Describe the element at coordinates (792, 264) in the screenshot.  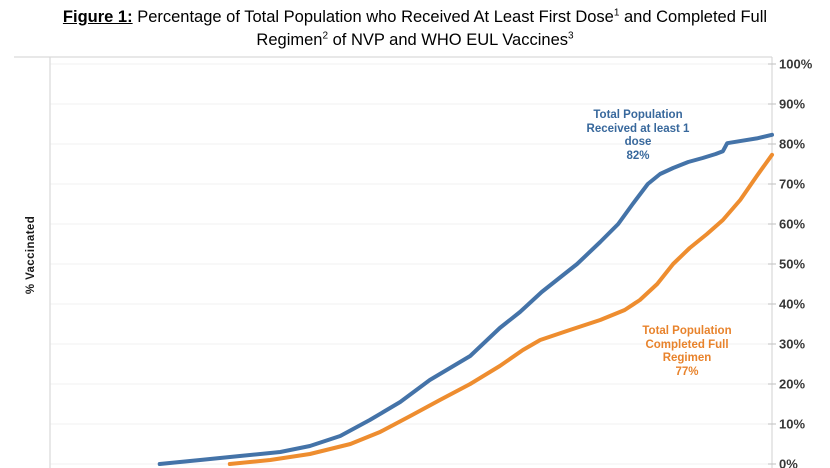
I see `y-tick-label: 50%` at that location.